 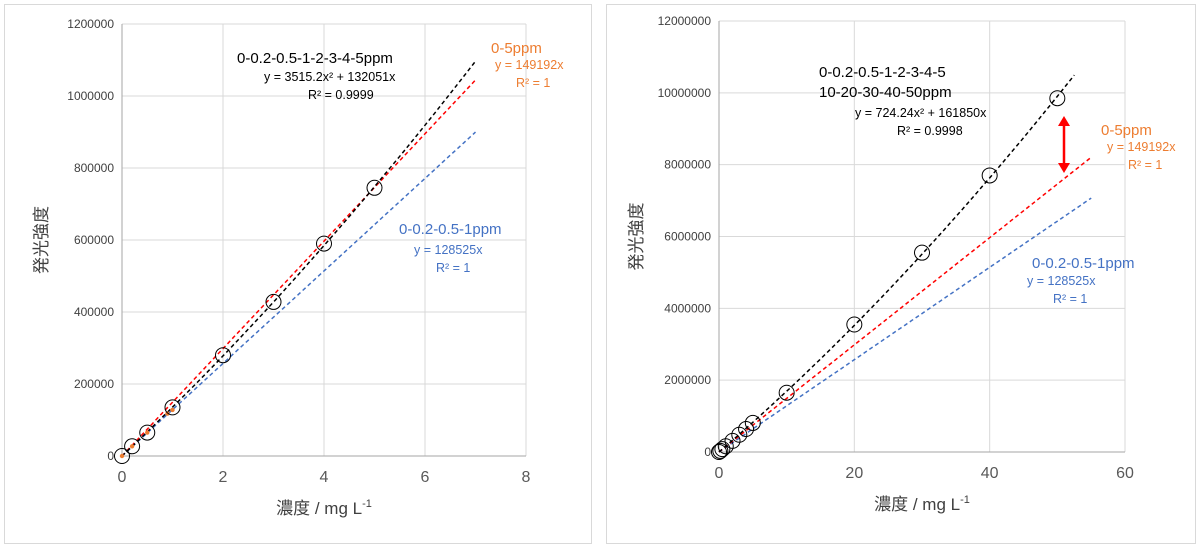 What do you see at coordinates (341, 95) in the screenshot?
I see `r-squared-label: R² = 0.9999` at bounding box center [341, 95].